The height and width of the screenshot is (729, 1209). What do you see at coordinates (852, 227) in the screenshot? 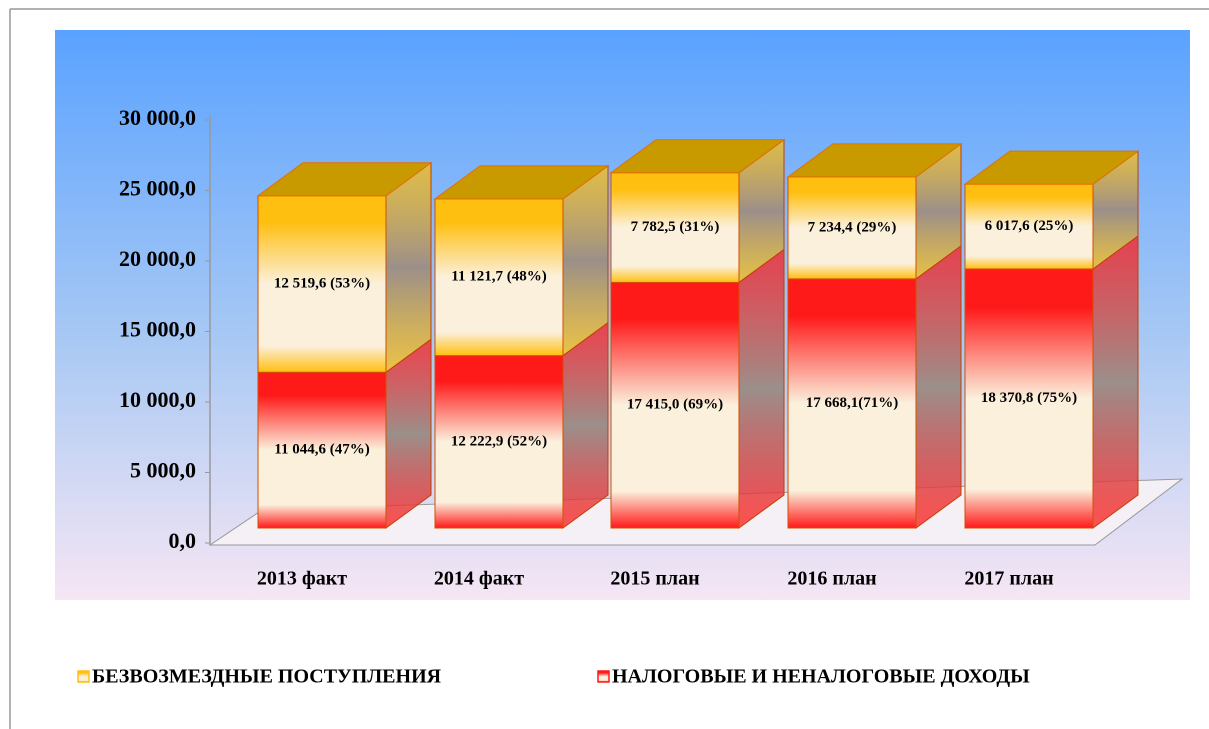
I see `data-label: 7 234,4 (29%)` at bounding box center [852, 227].